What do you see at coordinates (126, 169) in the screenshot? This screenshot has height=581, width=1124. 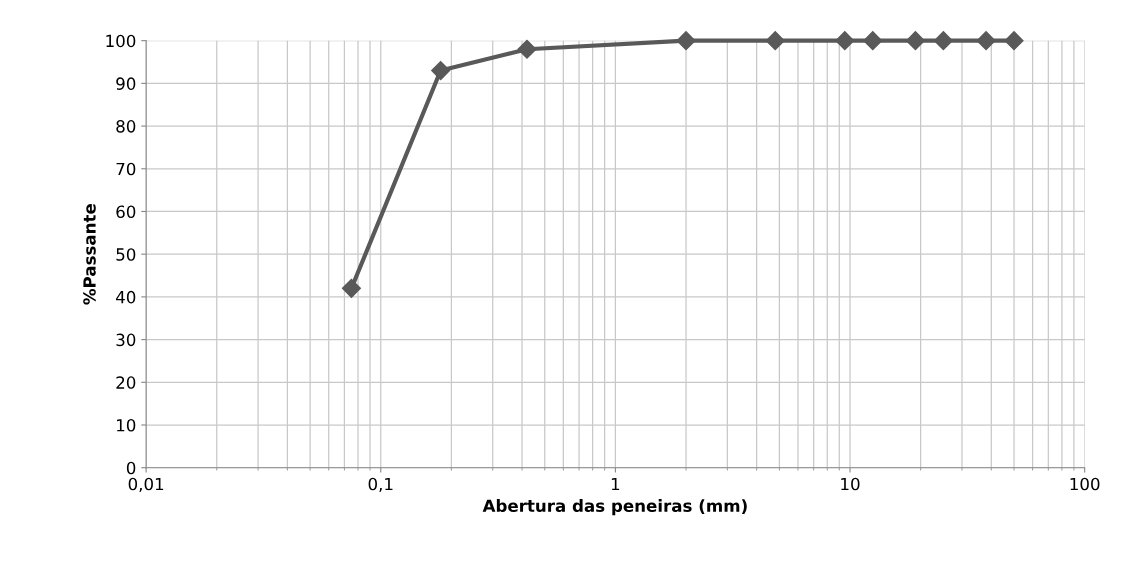 I see `y-tick-label: 70` at bounding box center [126, 169].